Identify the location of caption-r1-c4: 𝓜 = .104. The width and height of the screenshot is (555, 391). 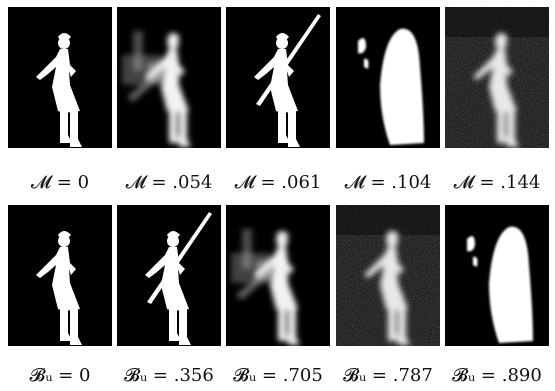
(388, 182).